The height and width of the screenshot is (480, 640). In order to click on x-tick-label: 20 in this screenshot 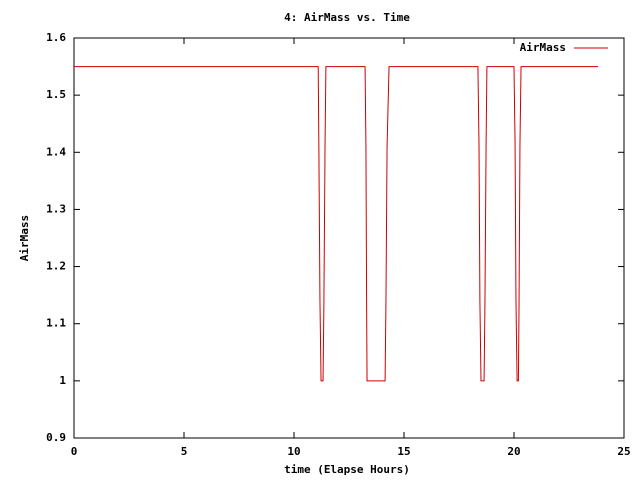, I will do `click(513, 451)`.